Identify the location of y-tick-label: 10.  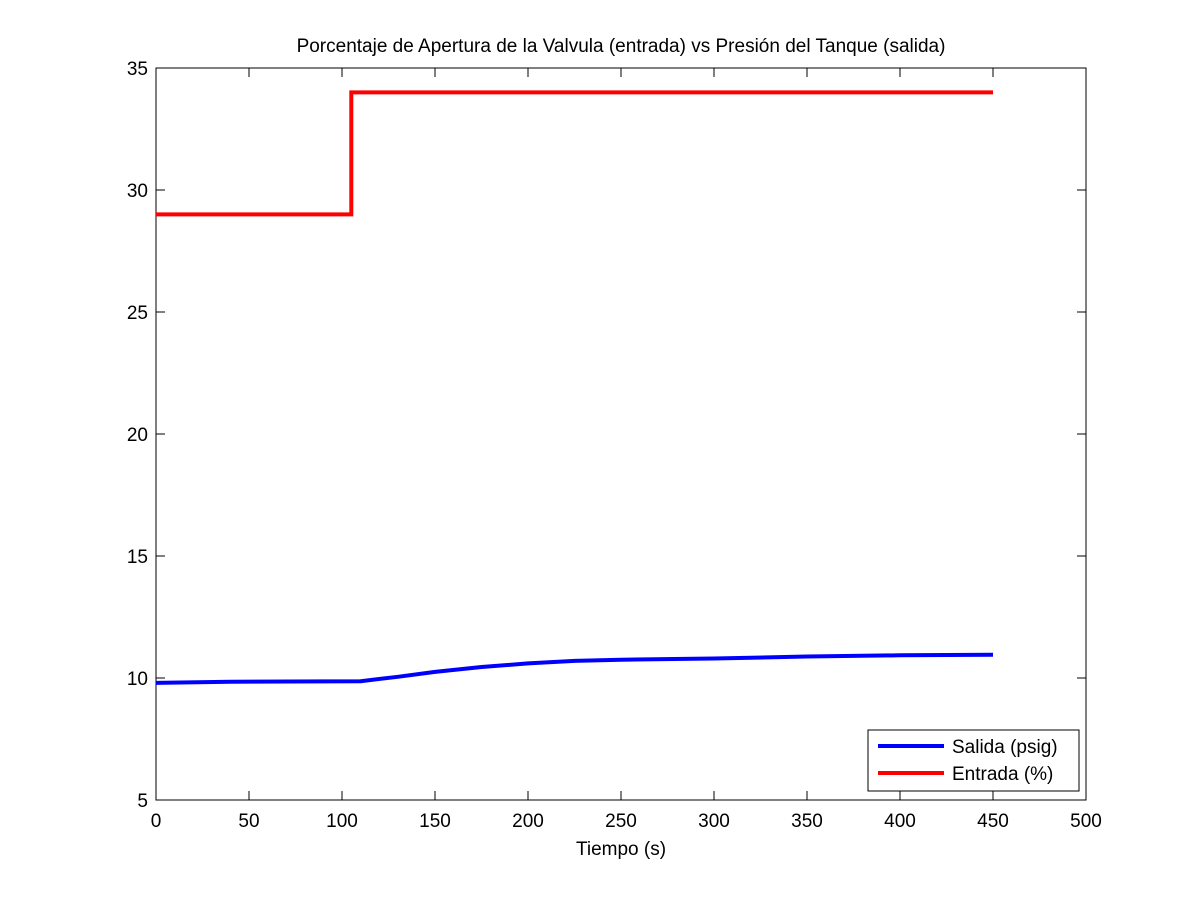
(137, 679).